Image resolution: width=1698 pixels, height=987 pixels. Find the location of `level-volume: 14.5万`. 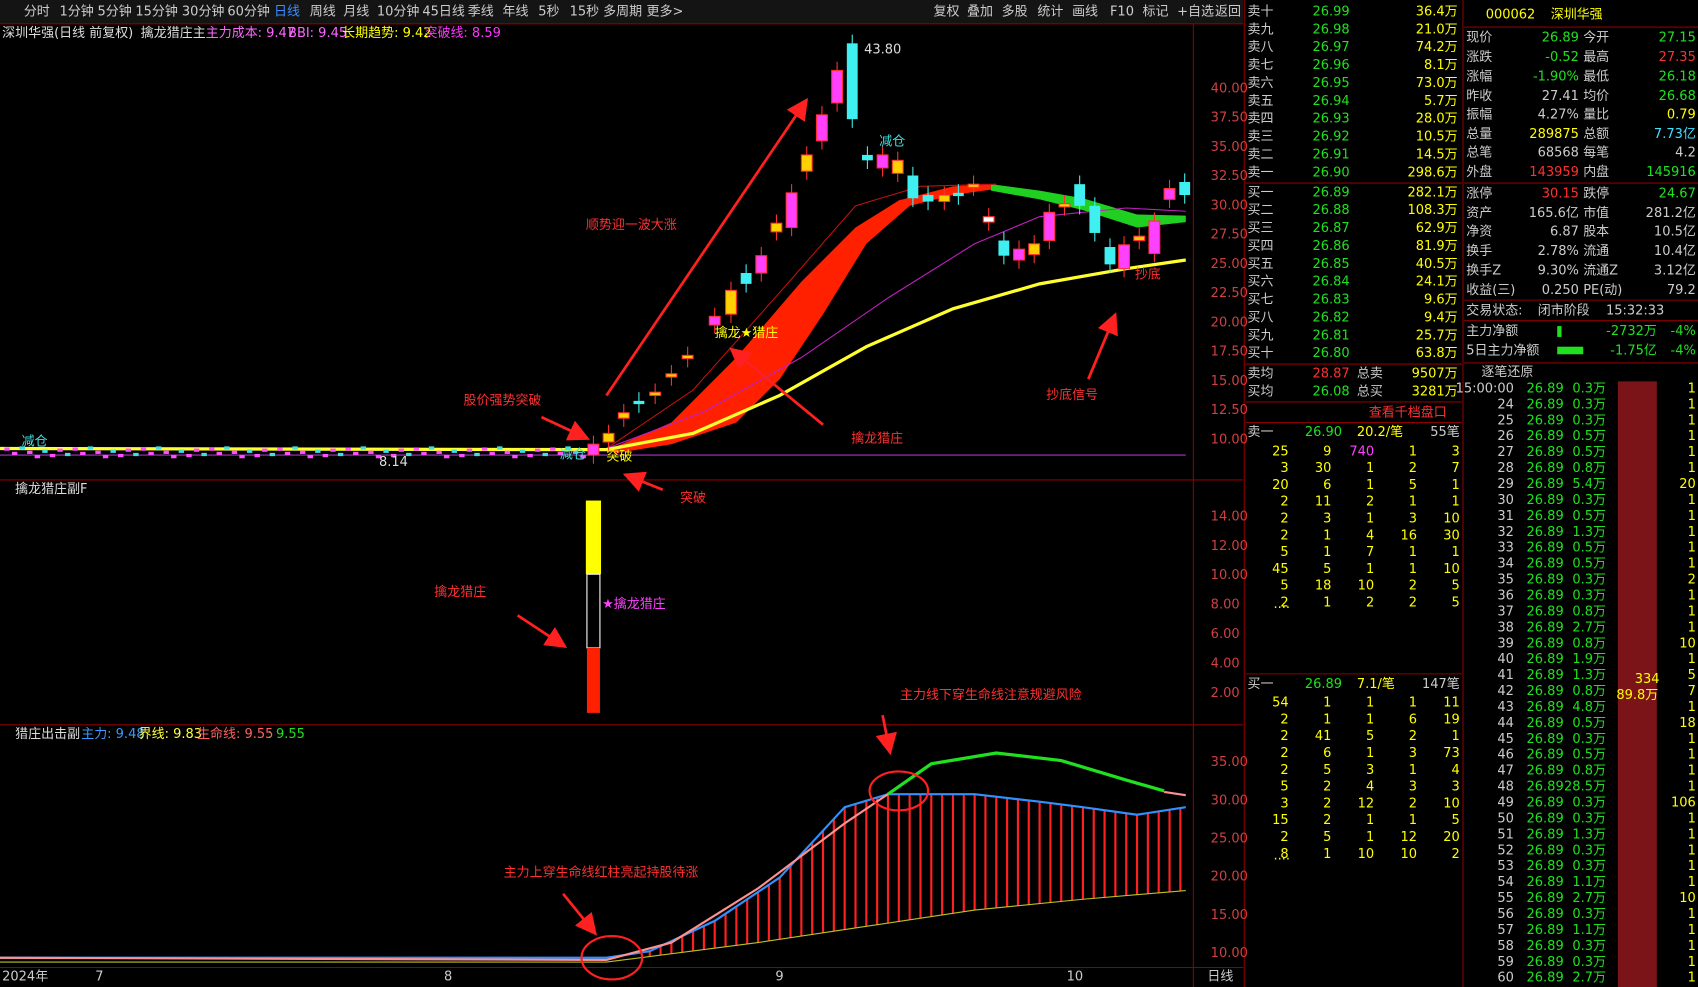

level-volume: 14.5万 is located at coordinates (1437, 154).